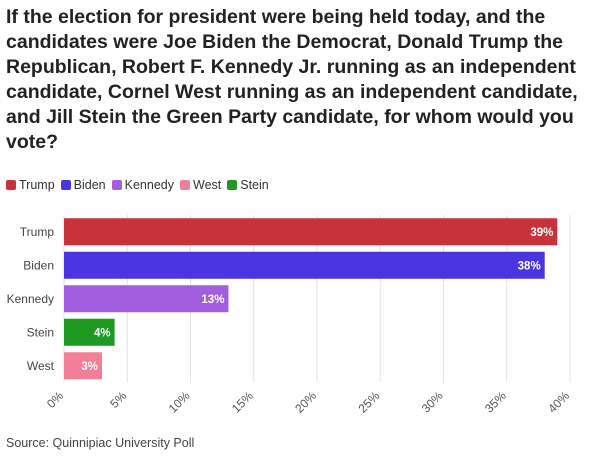 This screenshot has height=458, width=600. I want to click on bar-west, so click(83, 366).